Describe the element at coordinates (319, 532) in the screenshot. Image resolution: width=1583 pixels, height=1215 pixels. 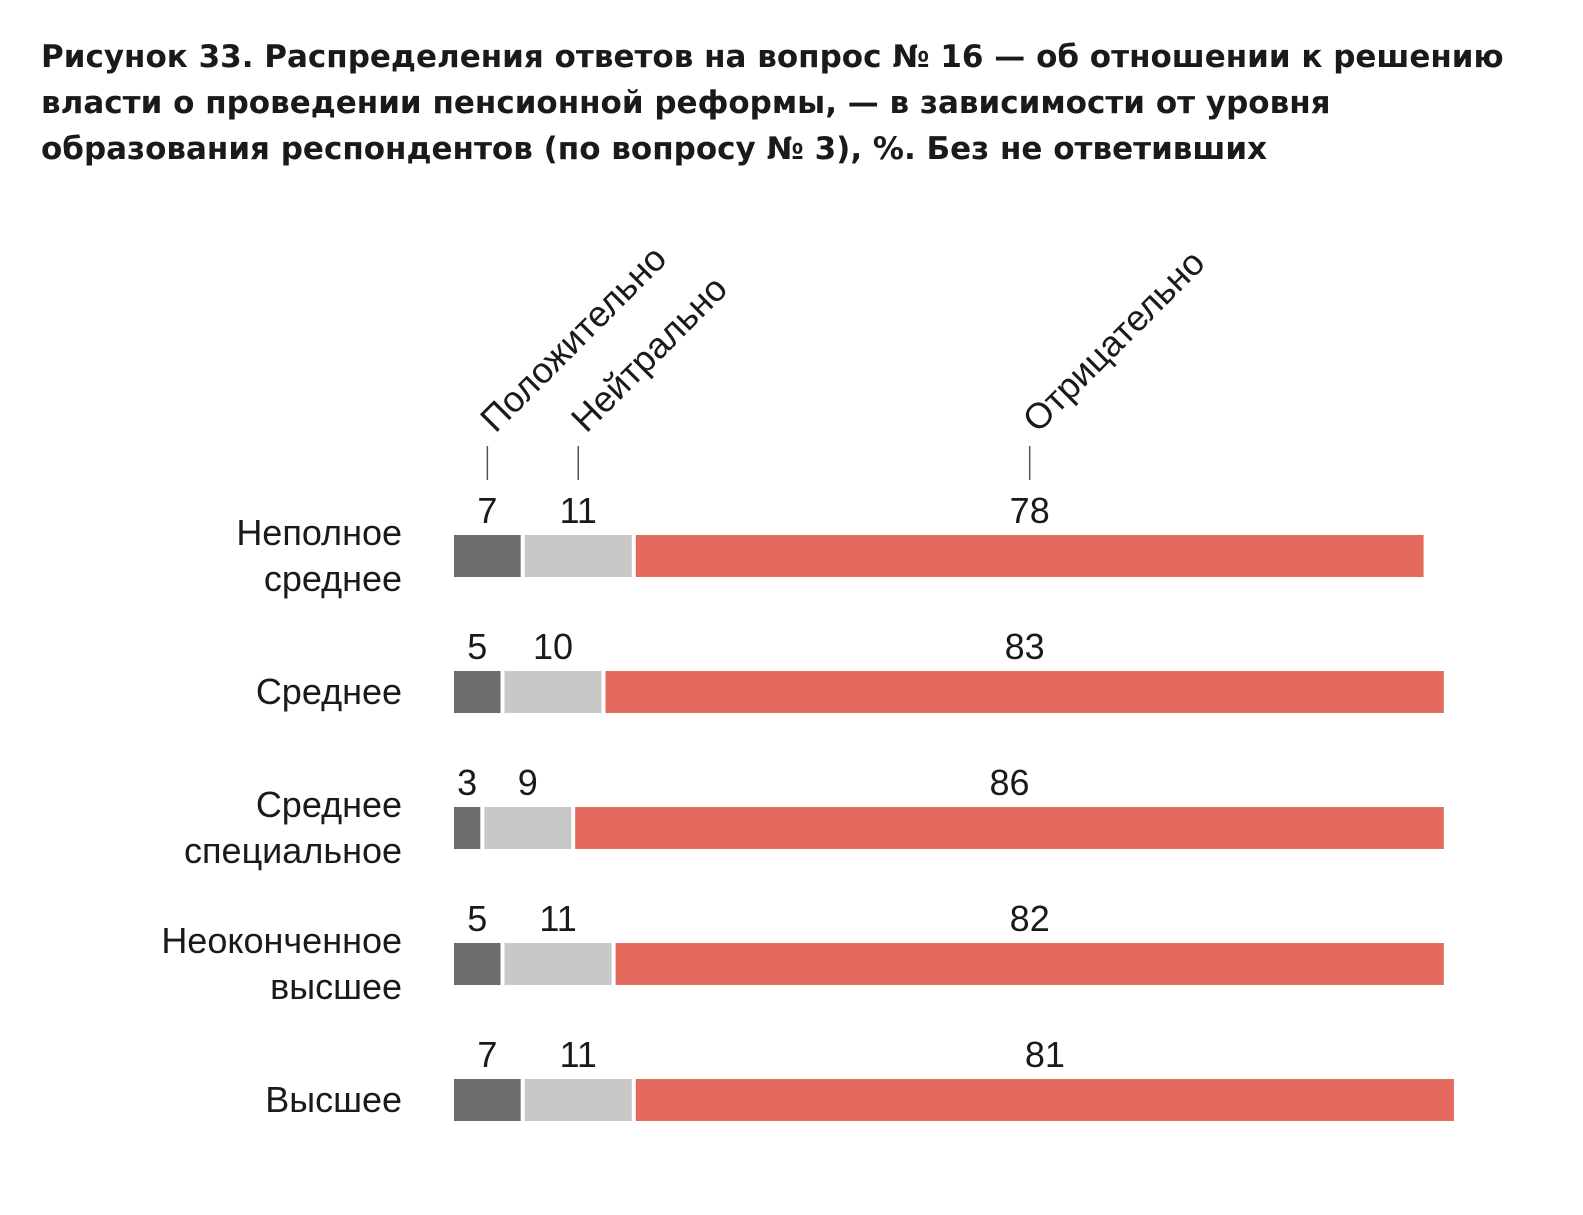
I see `category-label: Неполное` at that location.